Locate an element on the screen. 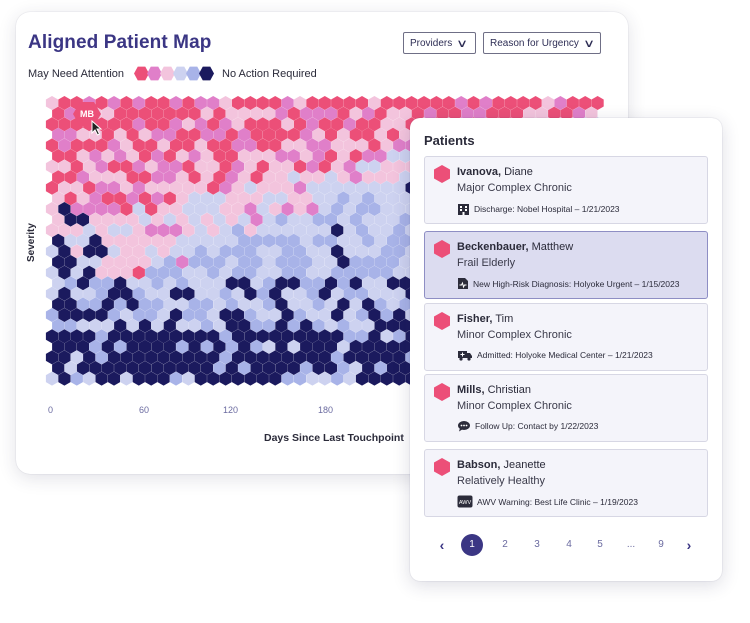 The width and height of the screenshot is (750, 623). previous-page-arrow-icon: ‹ is located at coordinates (442, 545).